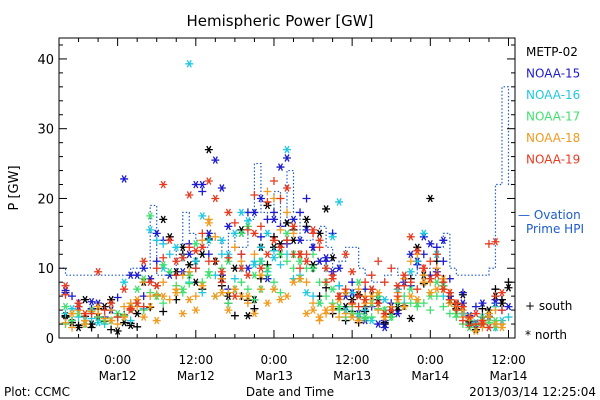  I want to click on legend-model-line1: — Ovation, so click(549, 215).